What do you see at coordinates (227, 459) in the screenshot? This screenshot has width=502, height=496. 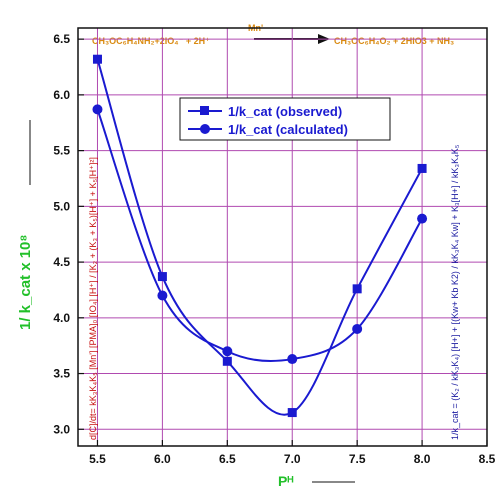 I see `x-tick-label: 6.5` at bounding box center [227, 459].